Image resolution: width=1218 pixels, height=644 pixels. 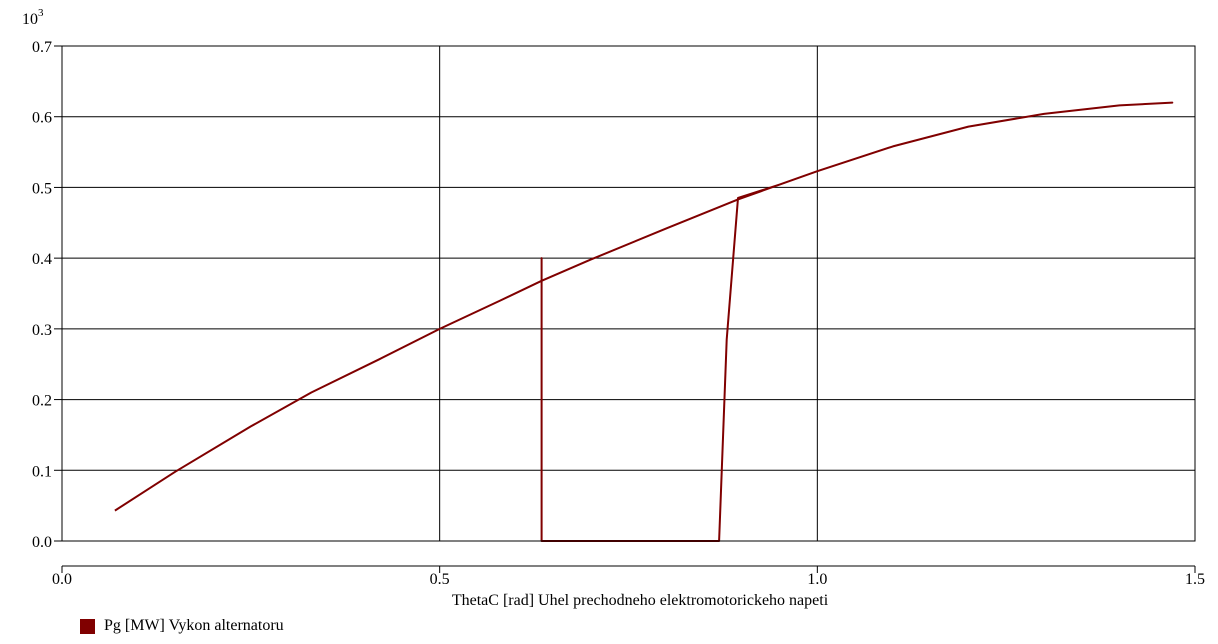 I want to click on legend: Pg [MW] Vykon alternatoru, so click(x=182, y=626).